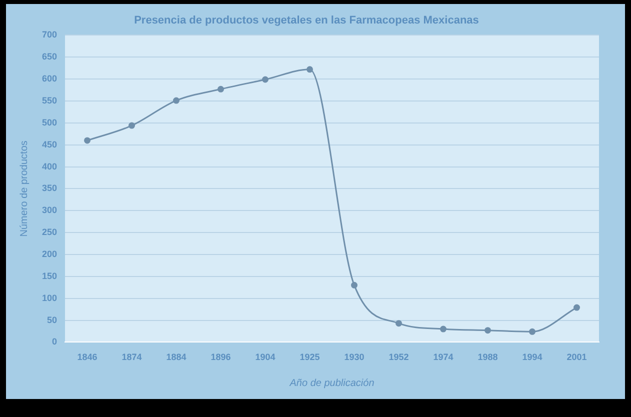 This screenshot has height=417, width=631. Describe the element at coordinates (50, 188) in the screenshot. I see `y-tick-label: 350` at that location.